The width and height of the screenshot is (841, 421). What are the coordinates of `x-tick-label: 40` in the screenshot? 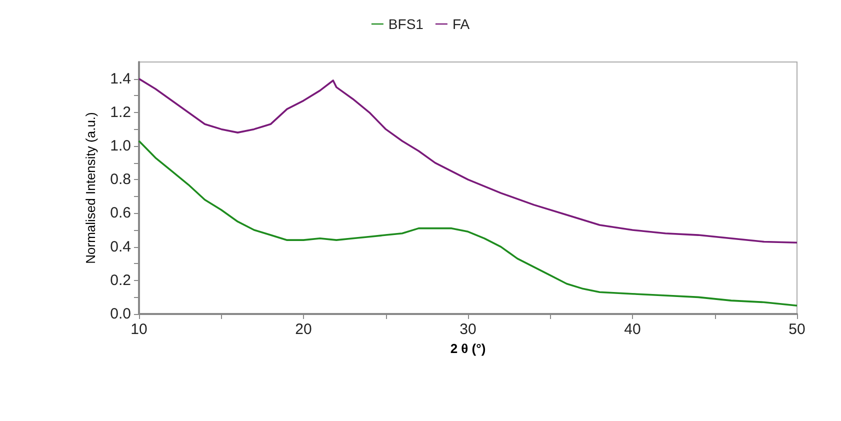 It's located at (632, 329).